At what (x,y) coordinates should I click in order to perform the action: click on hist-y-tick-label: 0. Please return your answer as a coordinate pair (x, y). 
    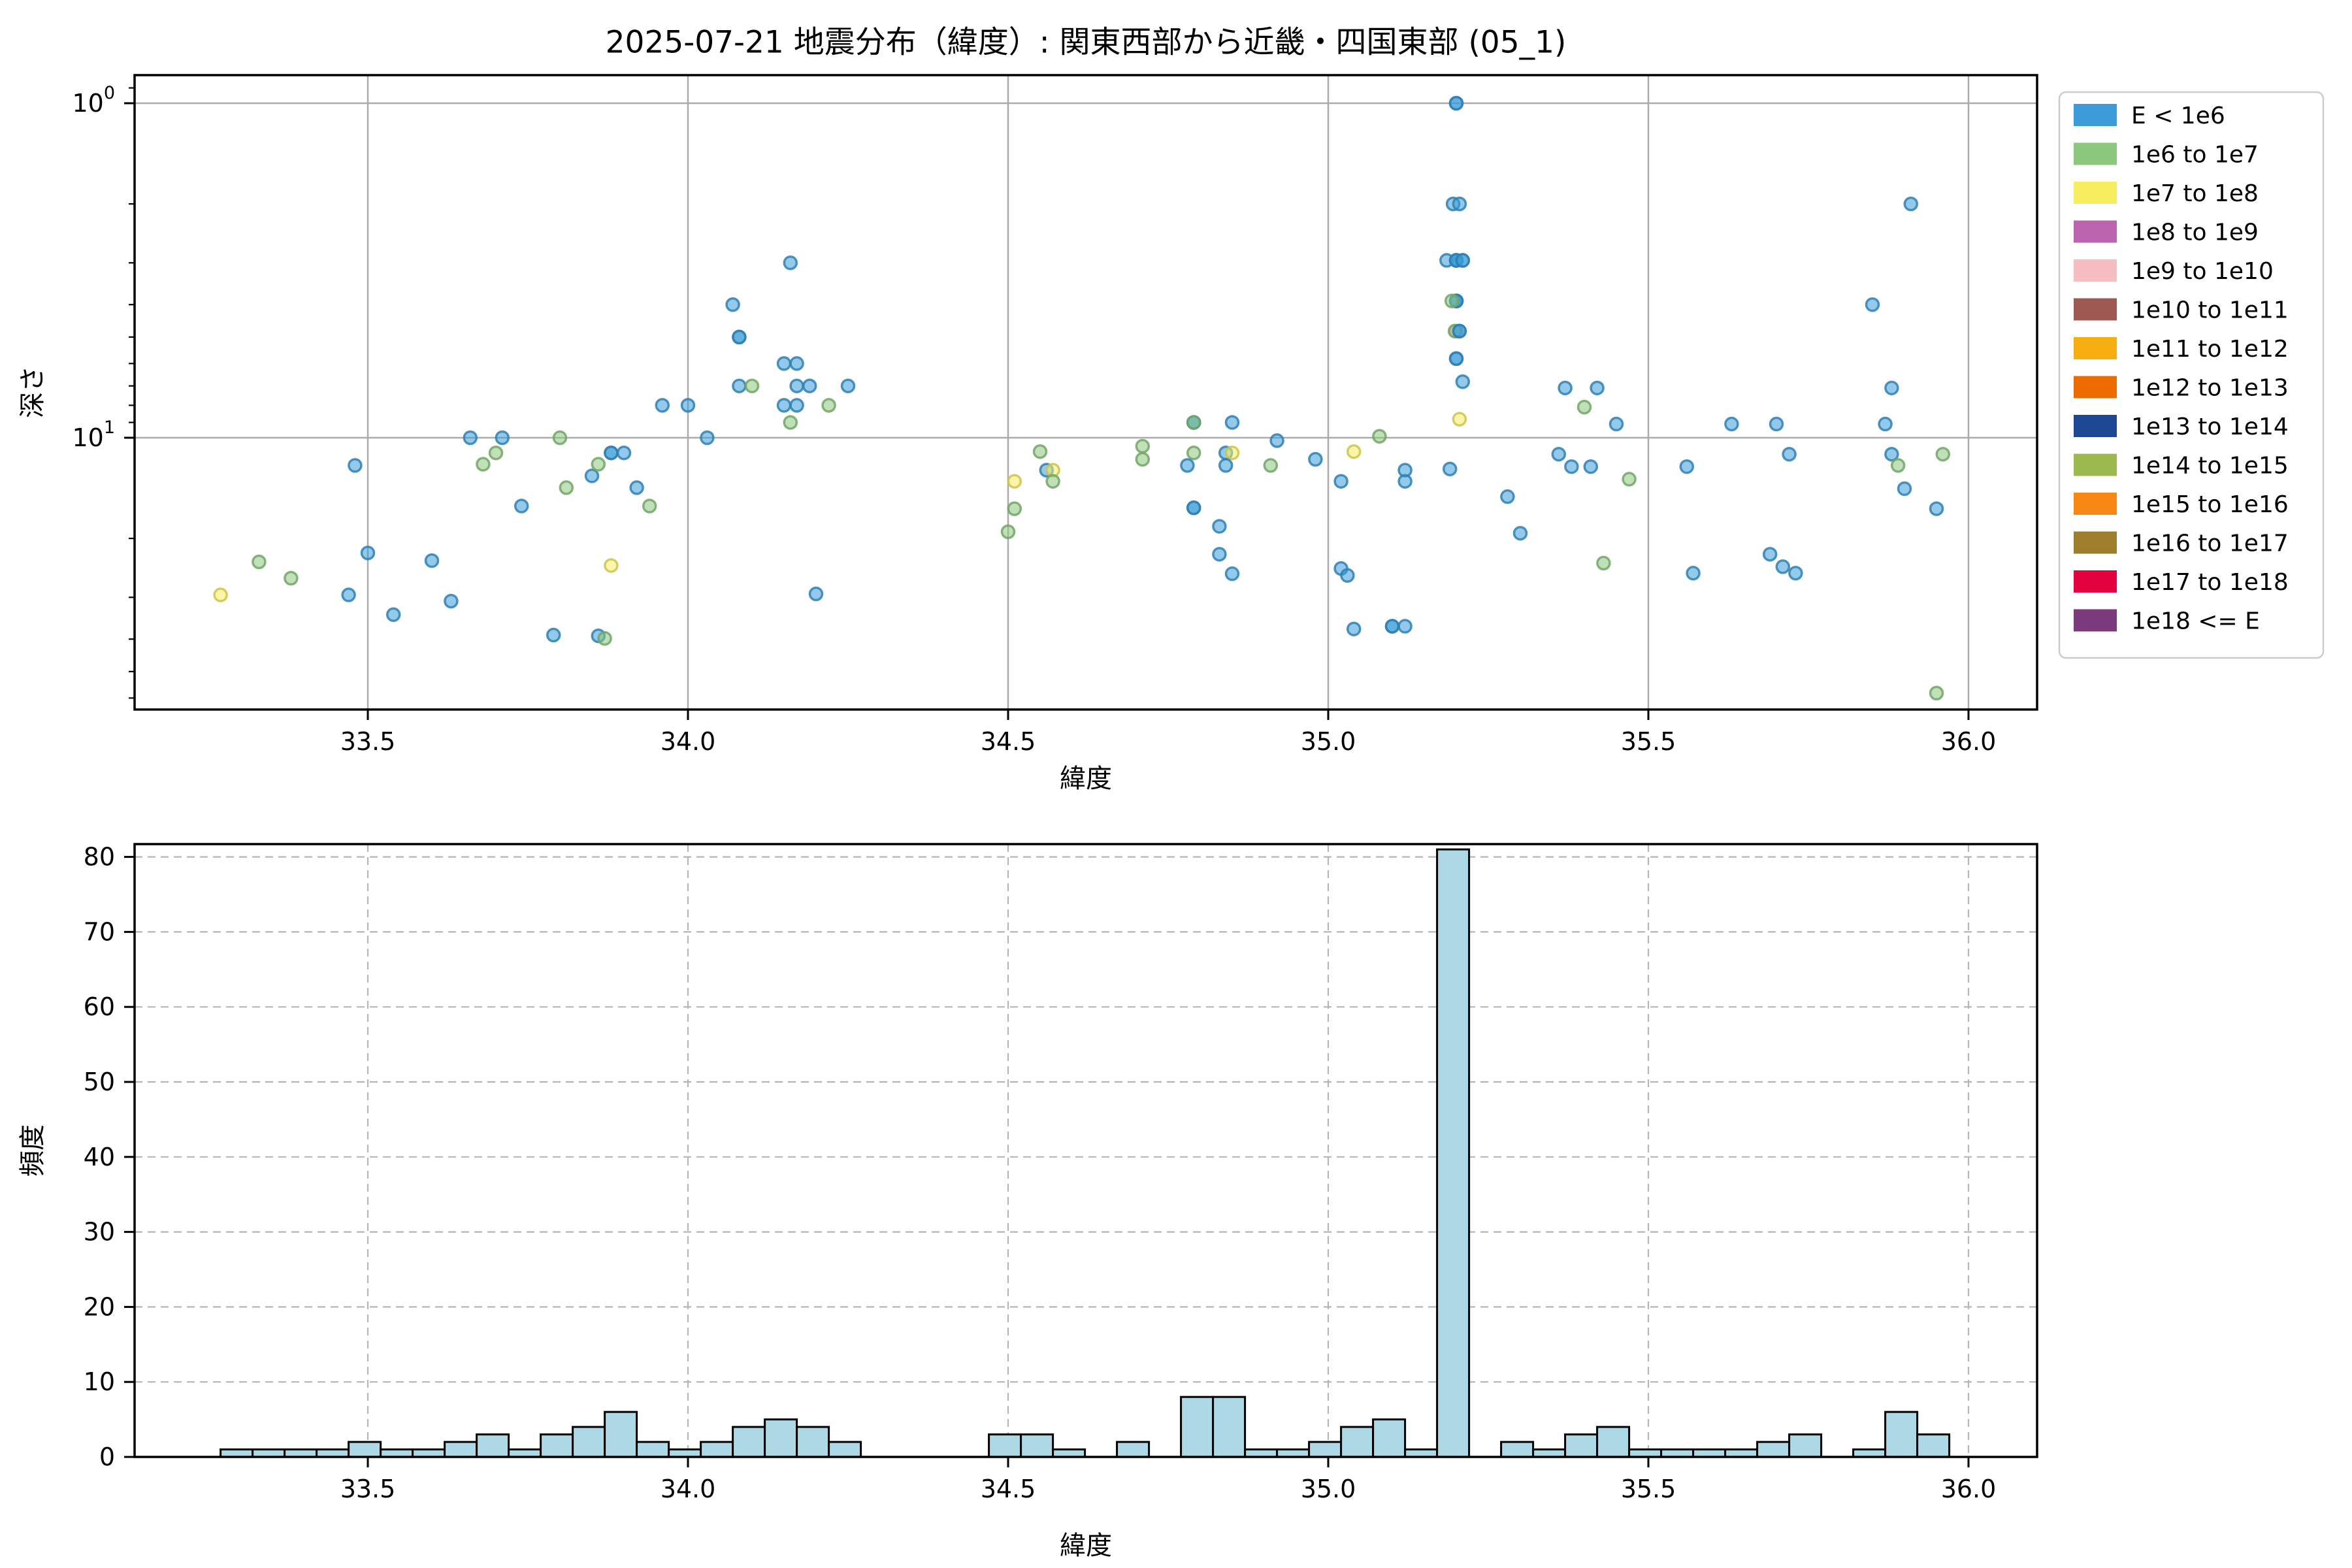
    Looking at the image, I should click on (107, 1457).